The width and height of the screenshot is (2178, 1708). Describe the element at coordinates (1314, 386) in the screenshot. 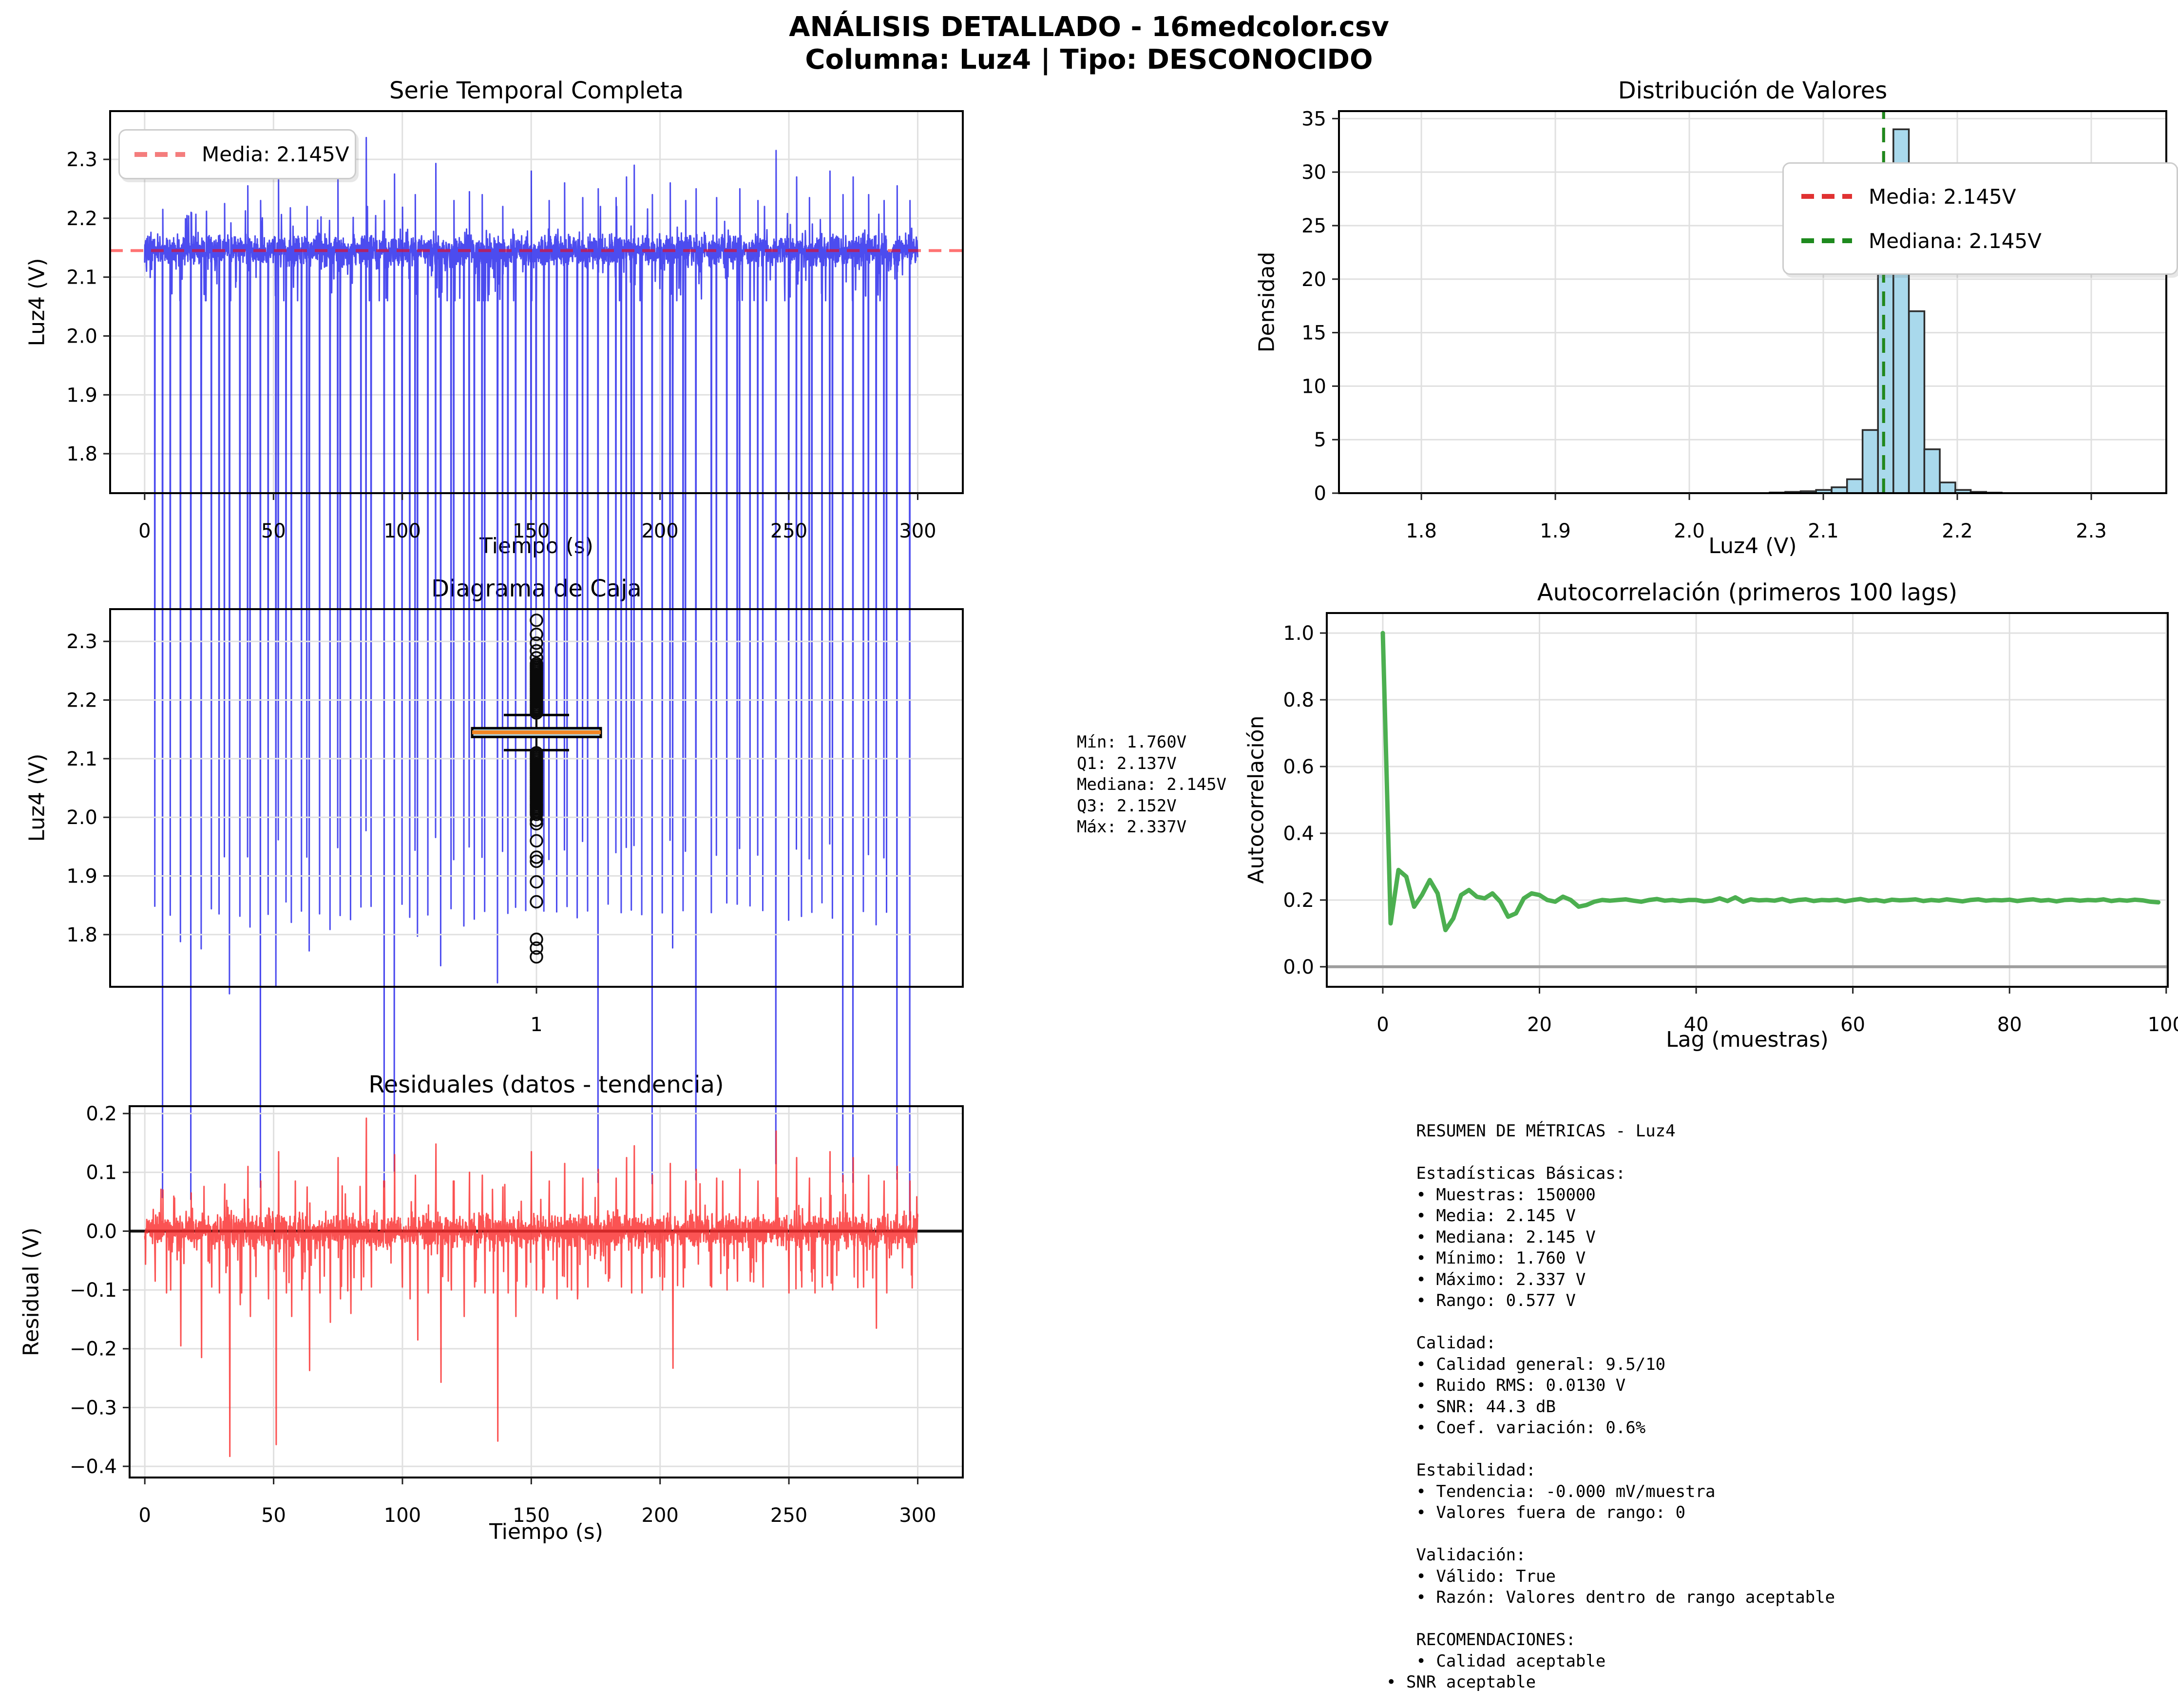

I see `svg-text: 10` at that location.